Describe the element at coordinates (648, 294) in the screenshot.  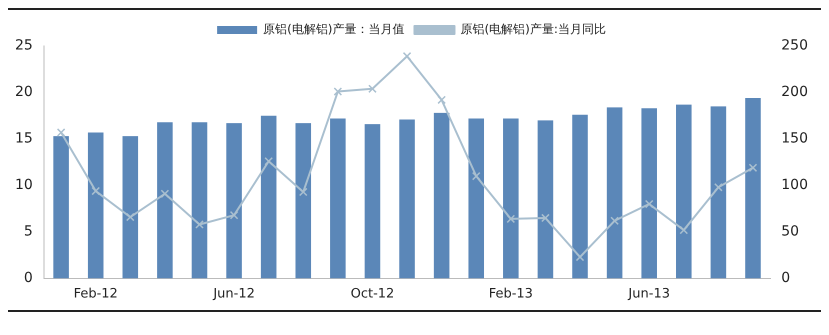
I see `x-tick-label: Jun-13` at that location.